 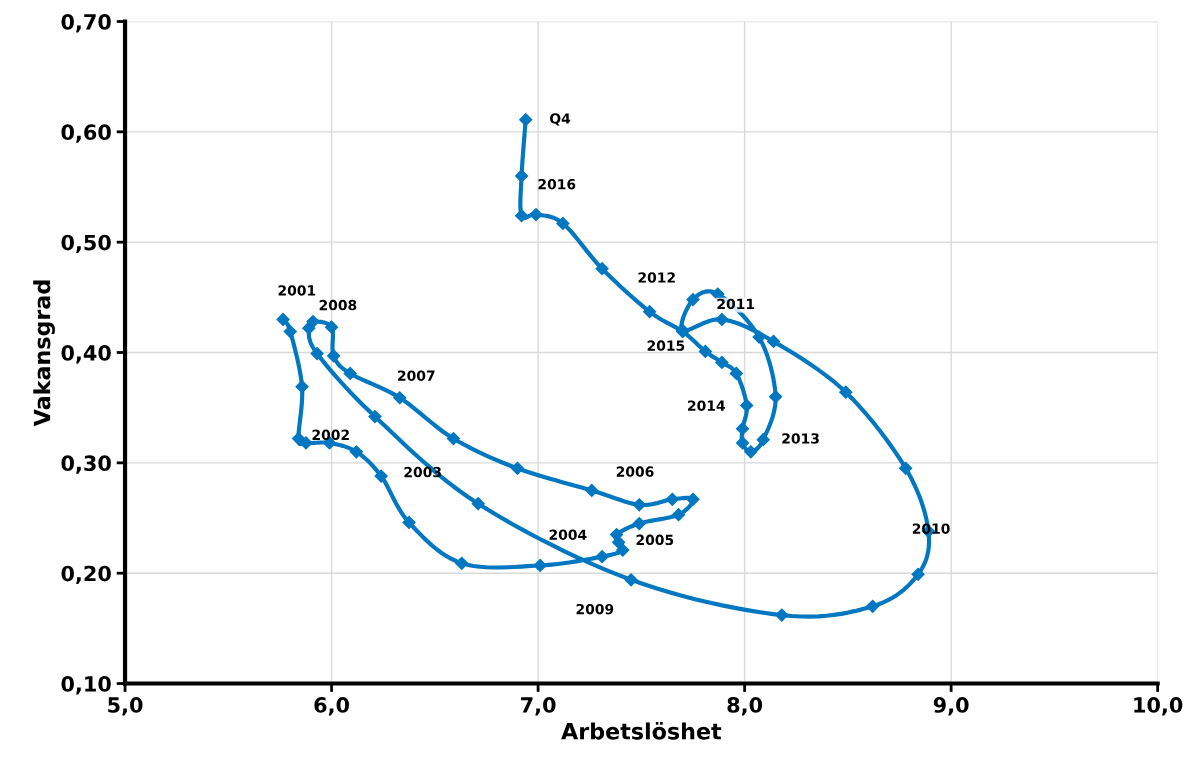 What do you see at coordinates (416, 375) in the screenshot?
I see `annotation: 2007` at bounding box center [416, 375].